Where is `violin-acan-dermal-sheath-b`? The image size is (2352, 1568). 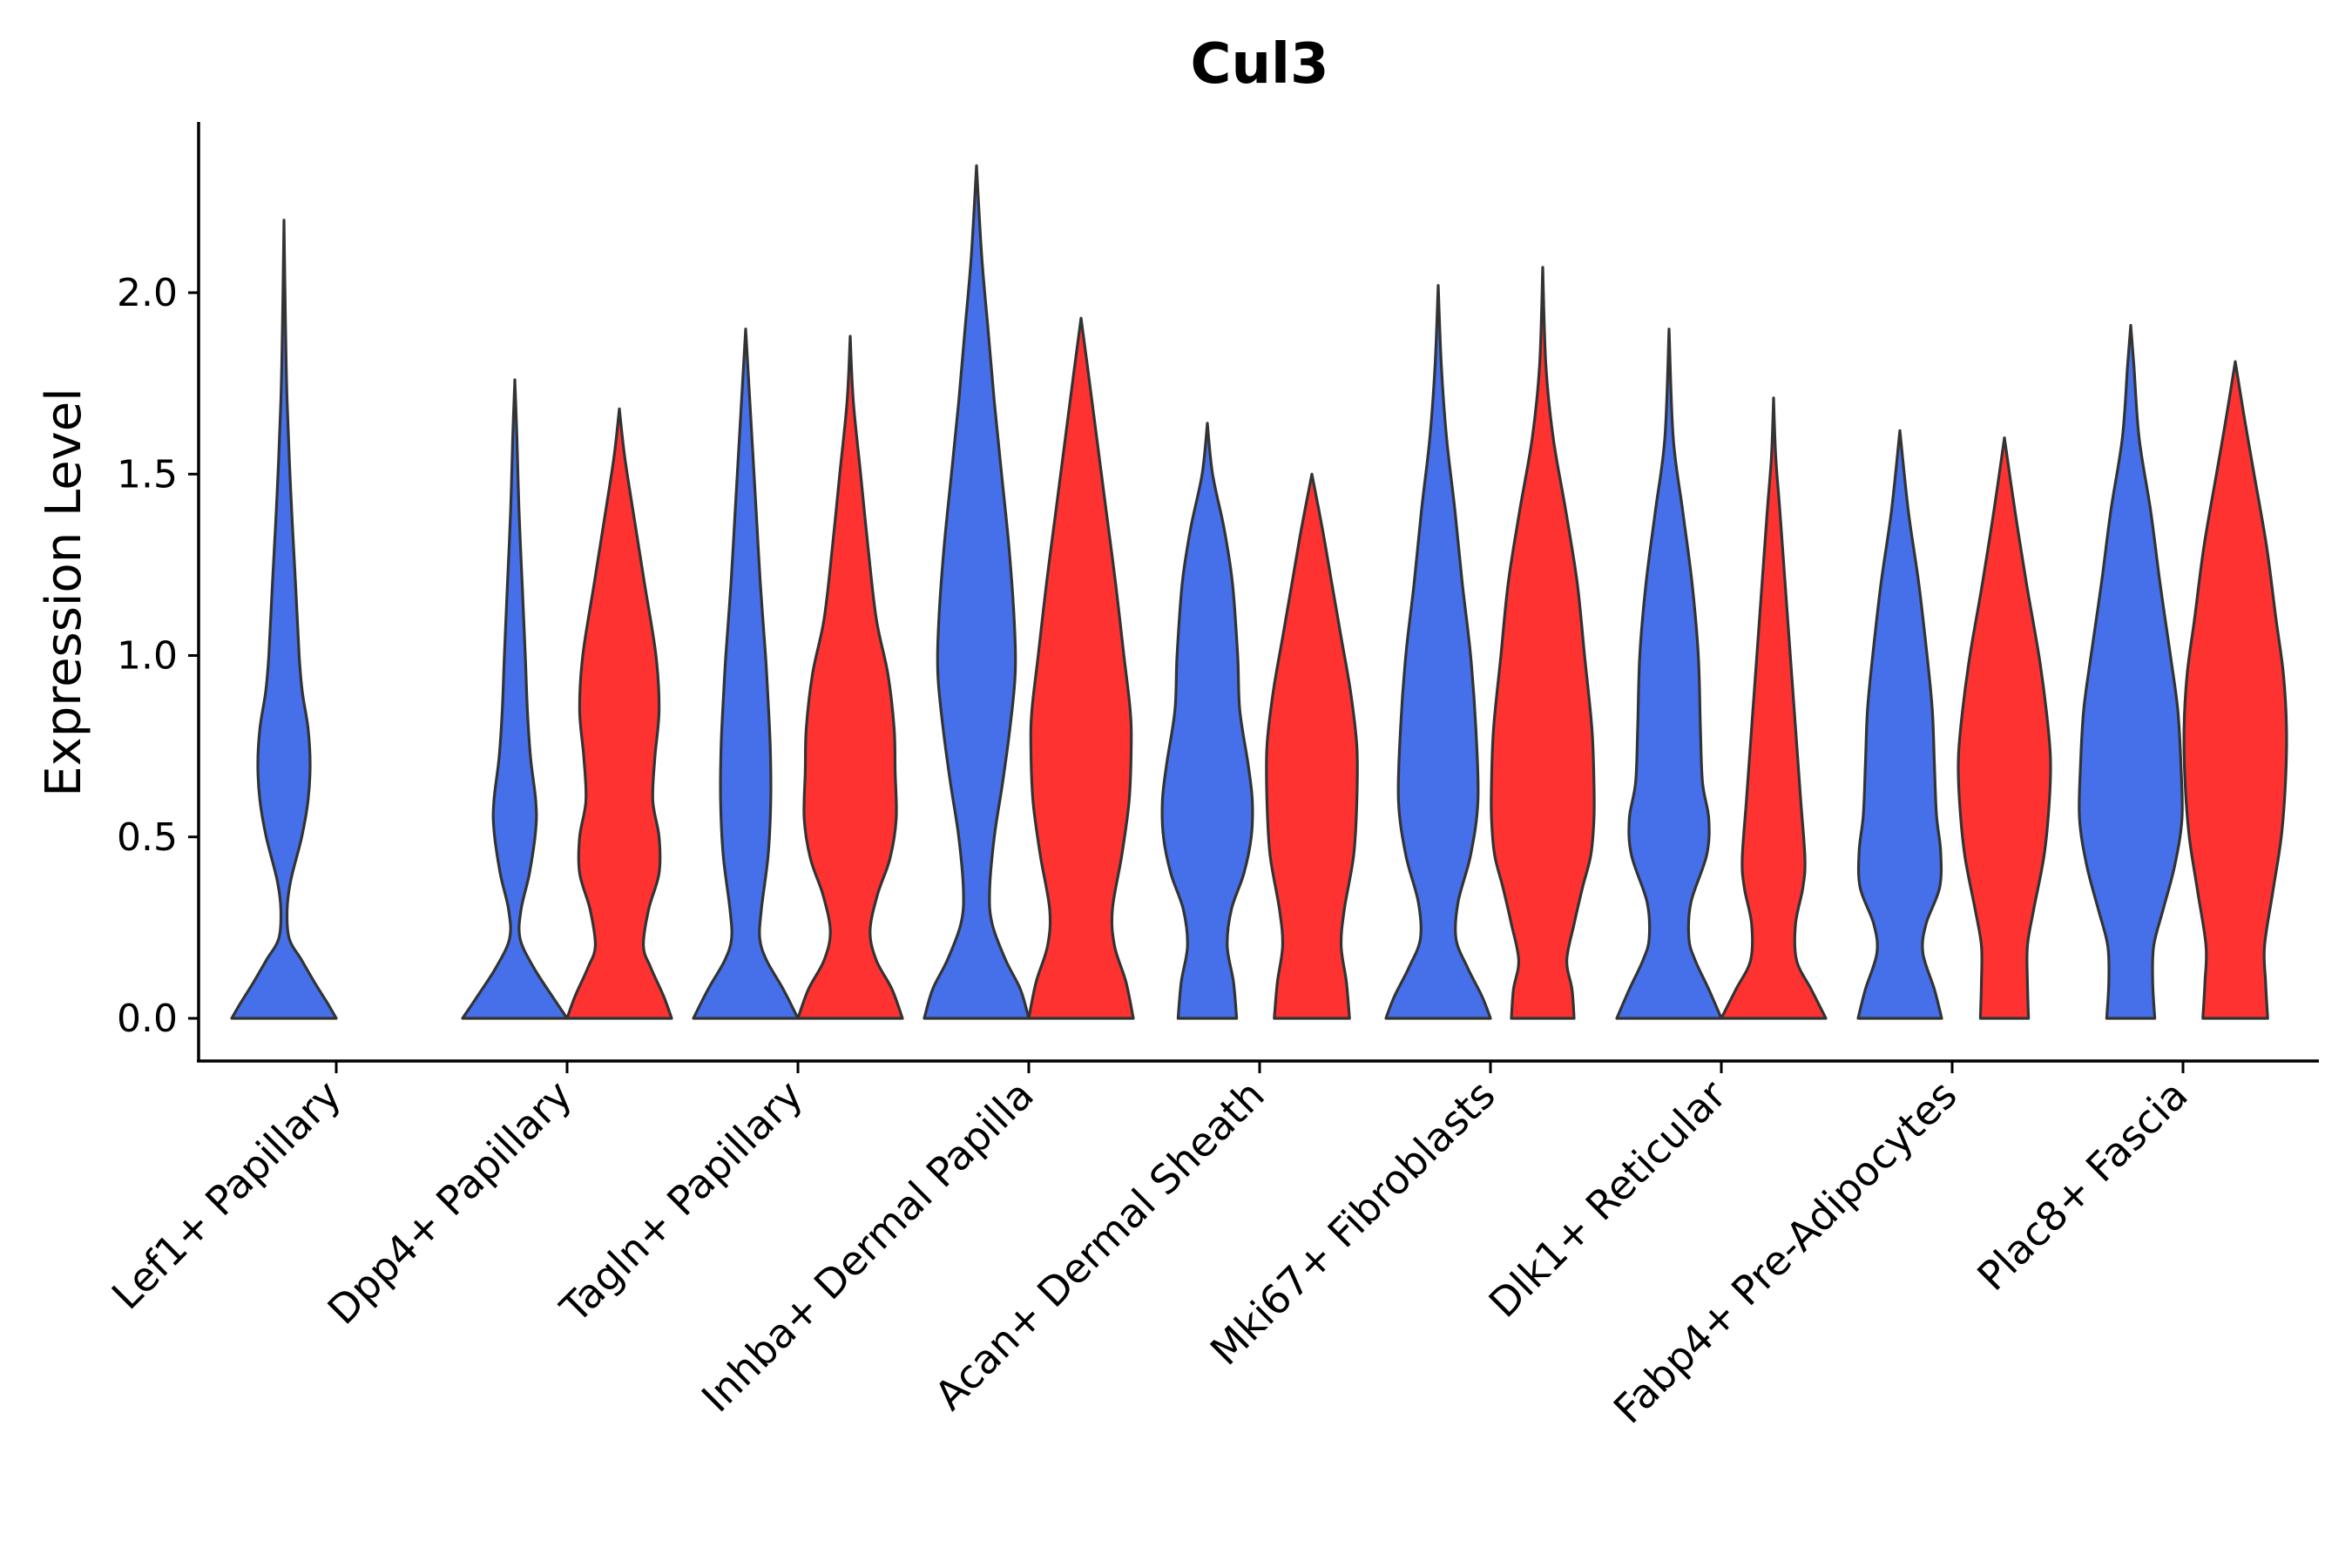 violin-acan-dermal-sheath-b is located at coordinates (1312, 746).